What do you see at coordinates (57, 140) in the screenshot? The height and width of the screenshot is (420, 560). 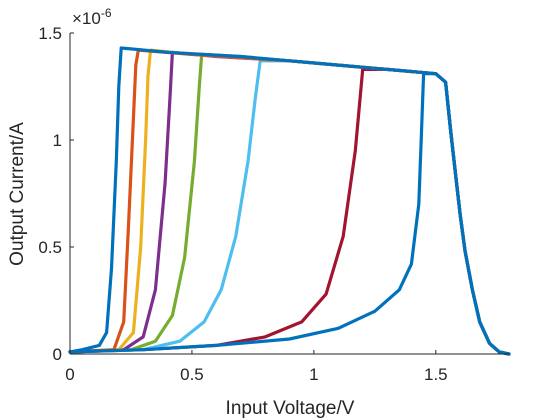 I see `y-tick-label: 1` at bounding box center [57, 140].